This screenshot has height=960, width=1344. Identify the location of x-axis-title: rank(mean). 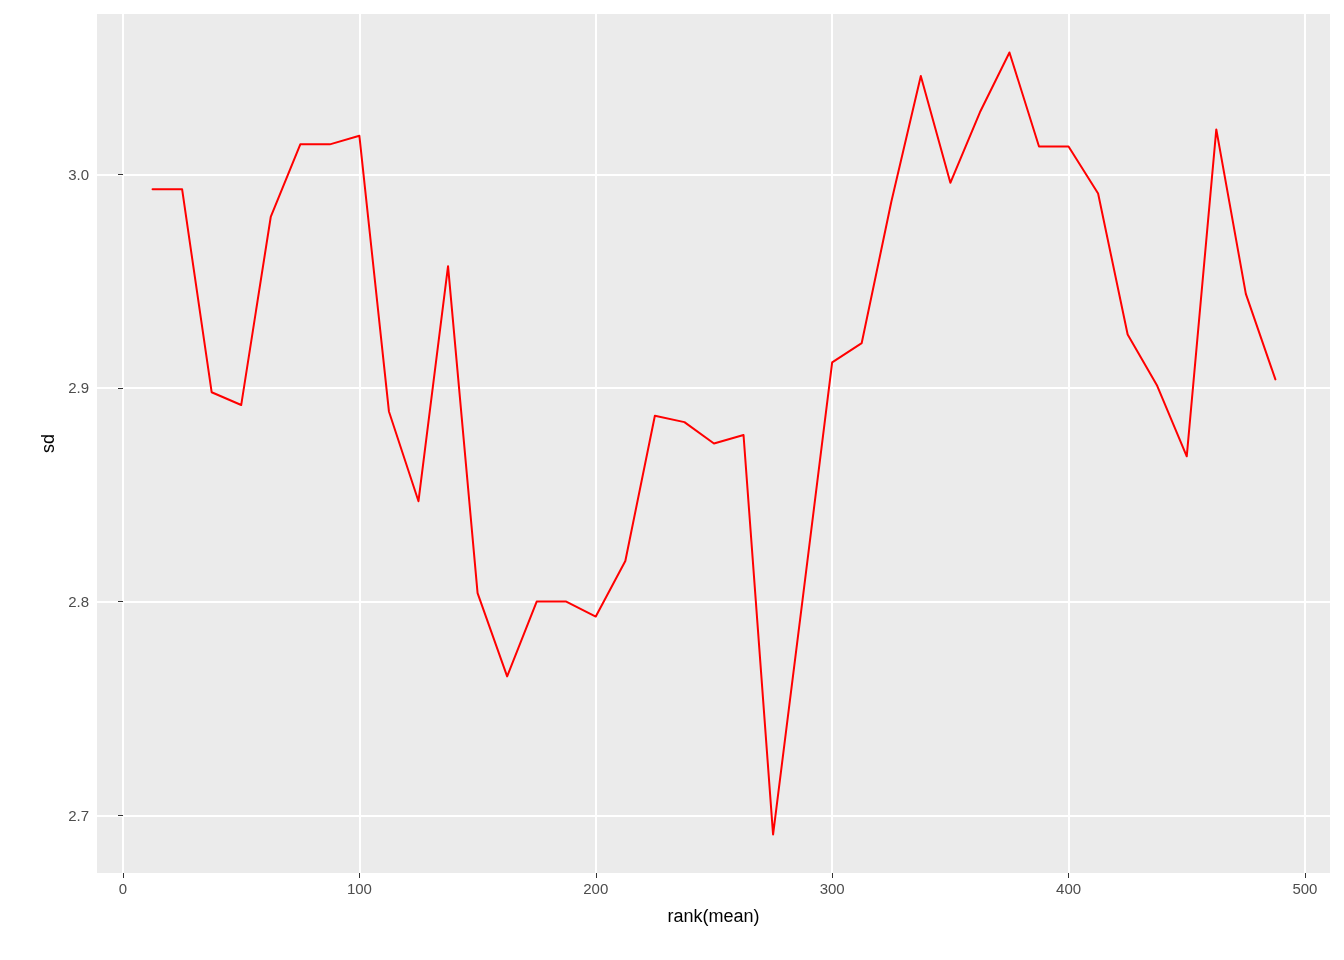
(713, 916).